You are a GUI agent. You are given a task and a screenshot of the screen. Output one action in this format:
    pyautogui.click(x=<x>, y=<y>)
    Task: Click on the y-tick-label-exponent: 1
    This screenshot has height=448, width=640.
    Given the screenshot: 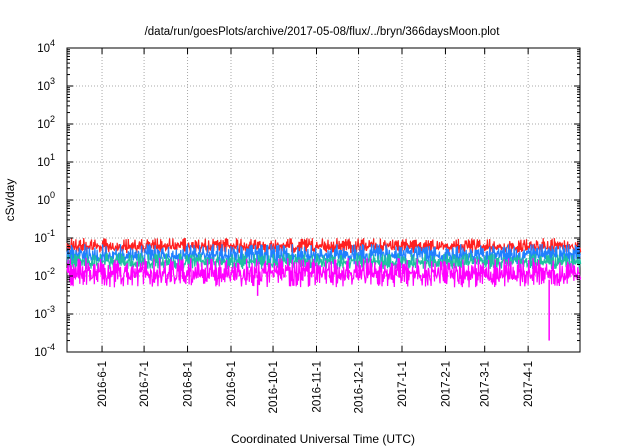 What is the action you would take?
    pyautogui.click(x=52, y=157)
    